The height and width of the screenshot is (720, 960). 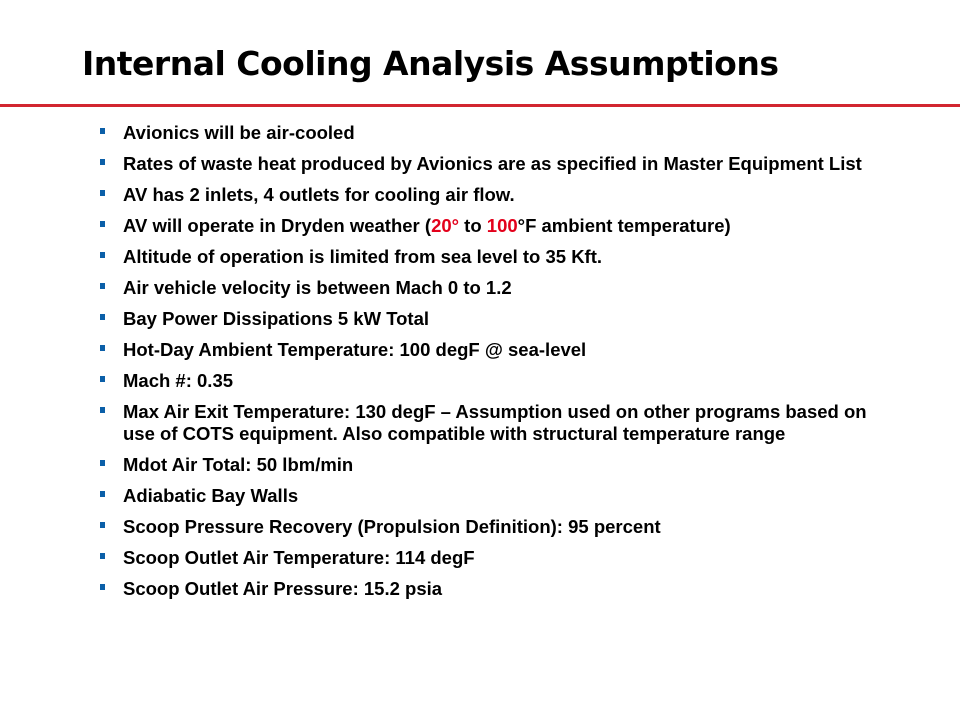 What do you see at coordinates (283, 588) in the screenshot?
I see `list-item-text: Scoop Outlet Air Pressure: 15.2 psia` at bounding box center [283, 588].